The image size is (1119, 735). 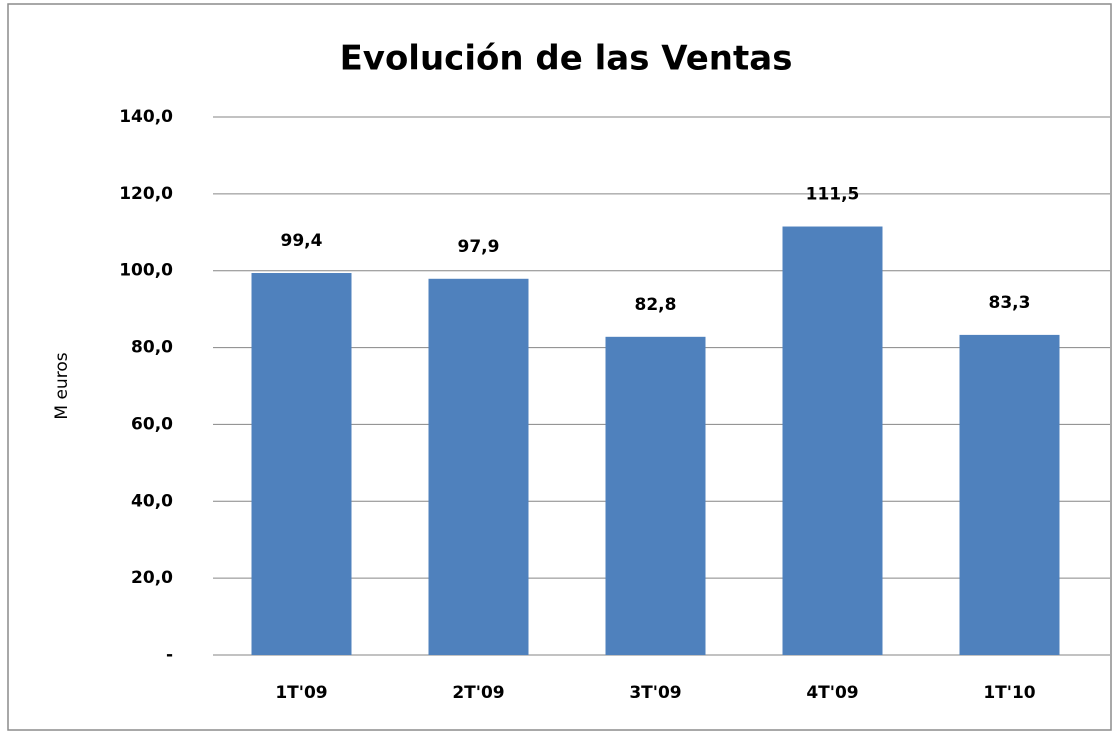 I want to click on x-tick-label: 4T'09, so click(x=832, y=693).